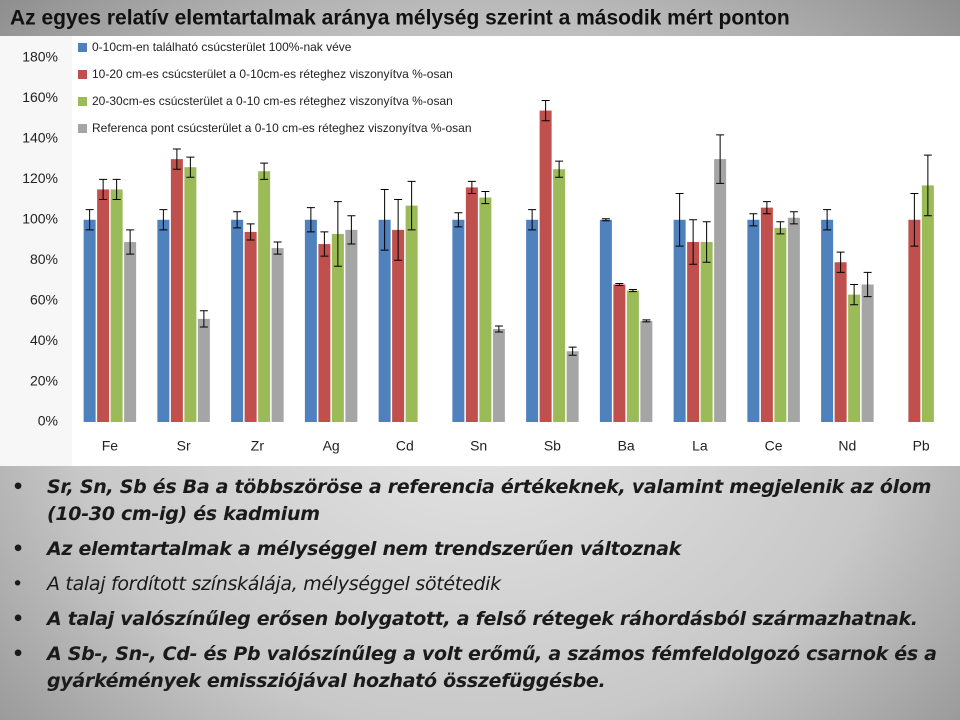 The image size is (960, 720). Describe the element at coordinates (44, 259) in the screenshot. I see `y-tick-label: 80%` at that location.